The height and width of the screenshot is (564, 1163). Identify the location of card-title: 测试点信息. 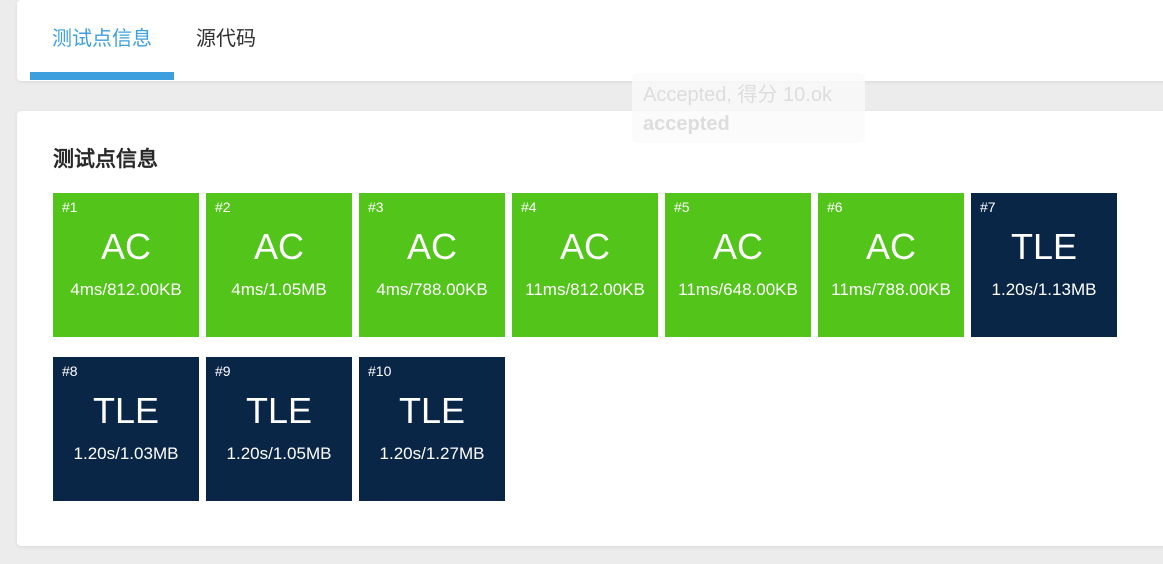
(105, 159).